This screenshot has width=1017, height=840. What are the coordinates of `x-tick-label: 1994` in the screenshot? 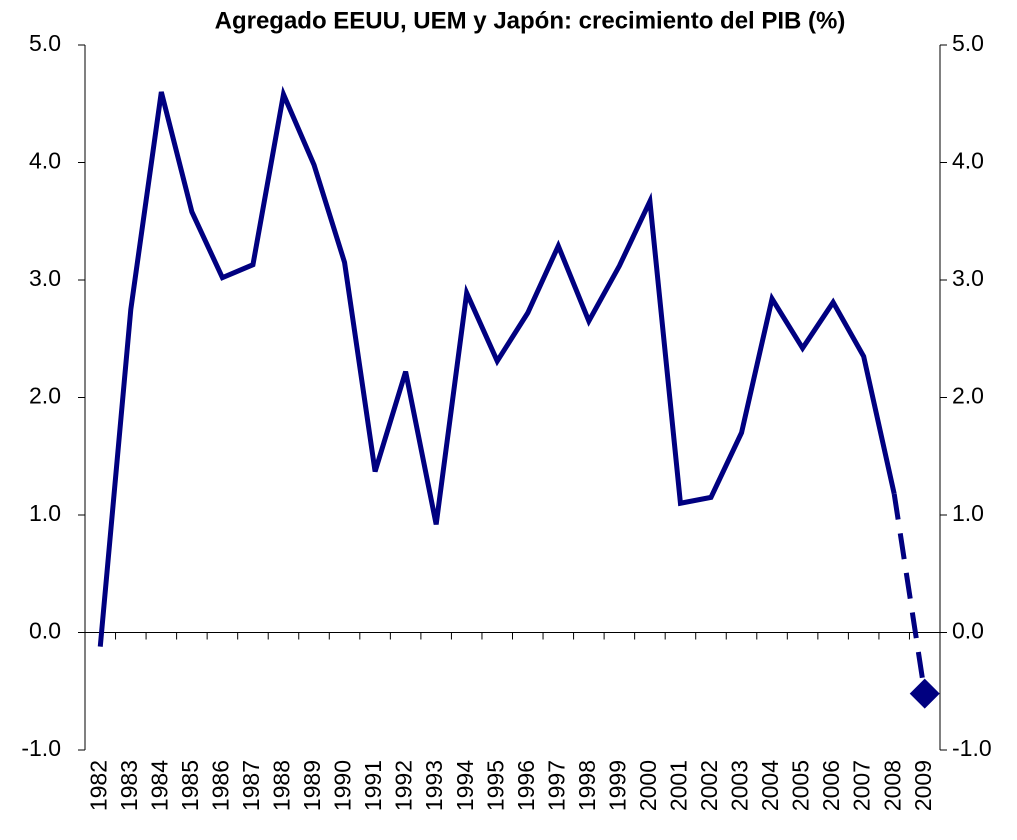 It's located at (465, 785).